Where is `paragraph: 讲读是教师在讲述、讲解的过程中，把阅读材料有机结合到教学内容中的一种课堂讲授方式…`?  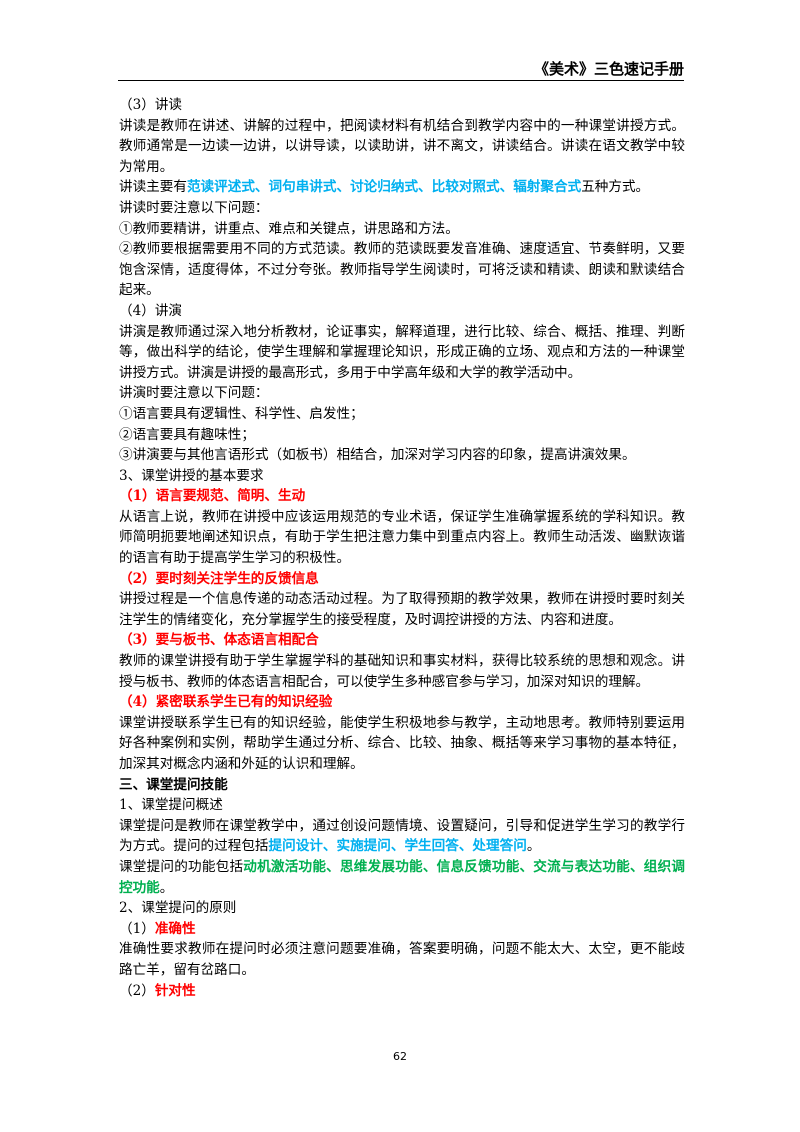 paragraph: 讲读是教师在讲述、讲解的过程中，把阅读材料有机结合到教学内容中的一种课堂讲授方式… is located at coordinates (402, 147).